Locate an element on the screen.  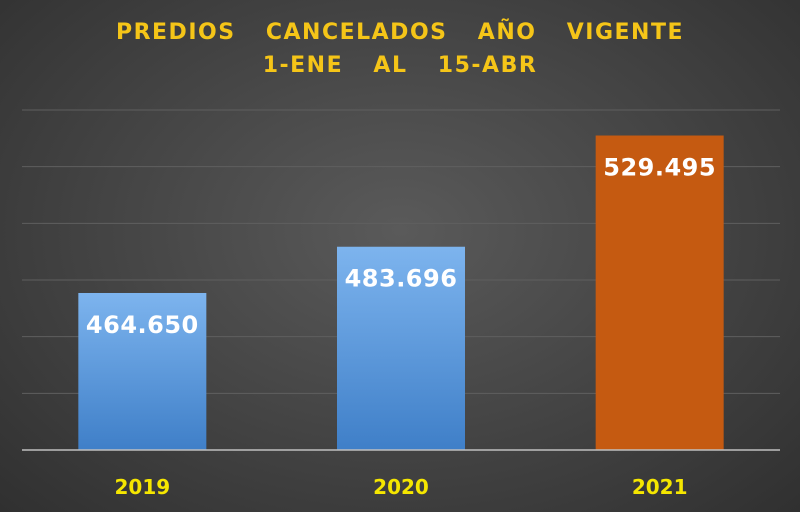
chart-subtitle: 1-ENE AL 15-ABR is located at coordinates (400, 65).